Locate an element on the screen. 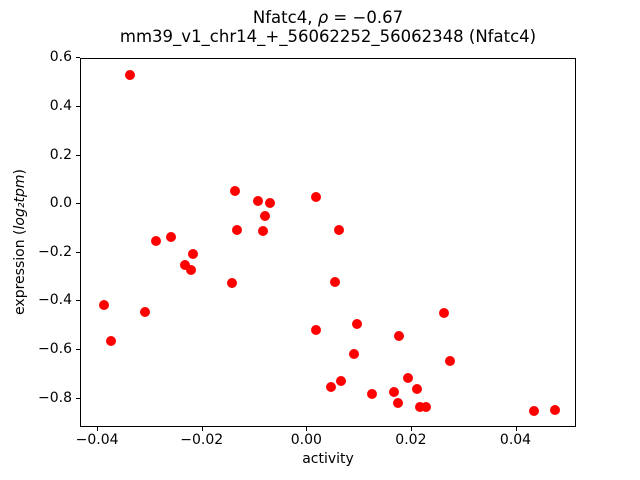 This screenshot has width=640, height=480. y-axis-tick-label: −0.8 is located at coordinates (55, 397).